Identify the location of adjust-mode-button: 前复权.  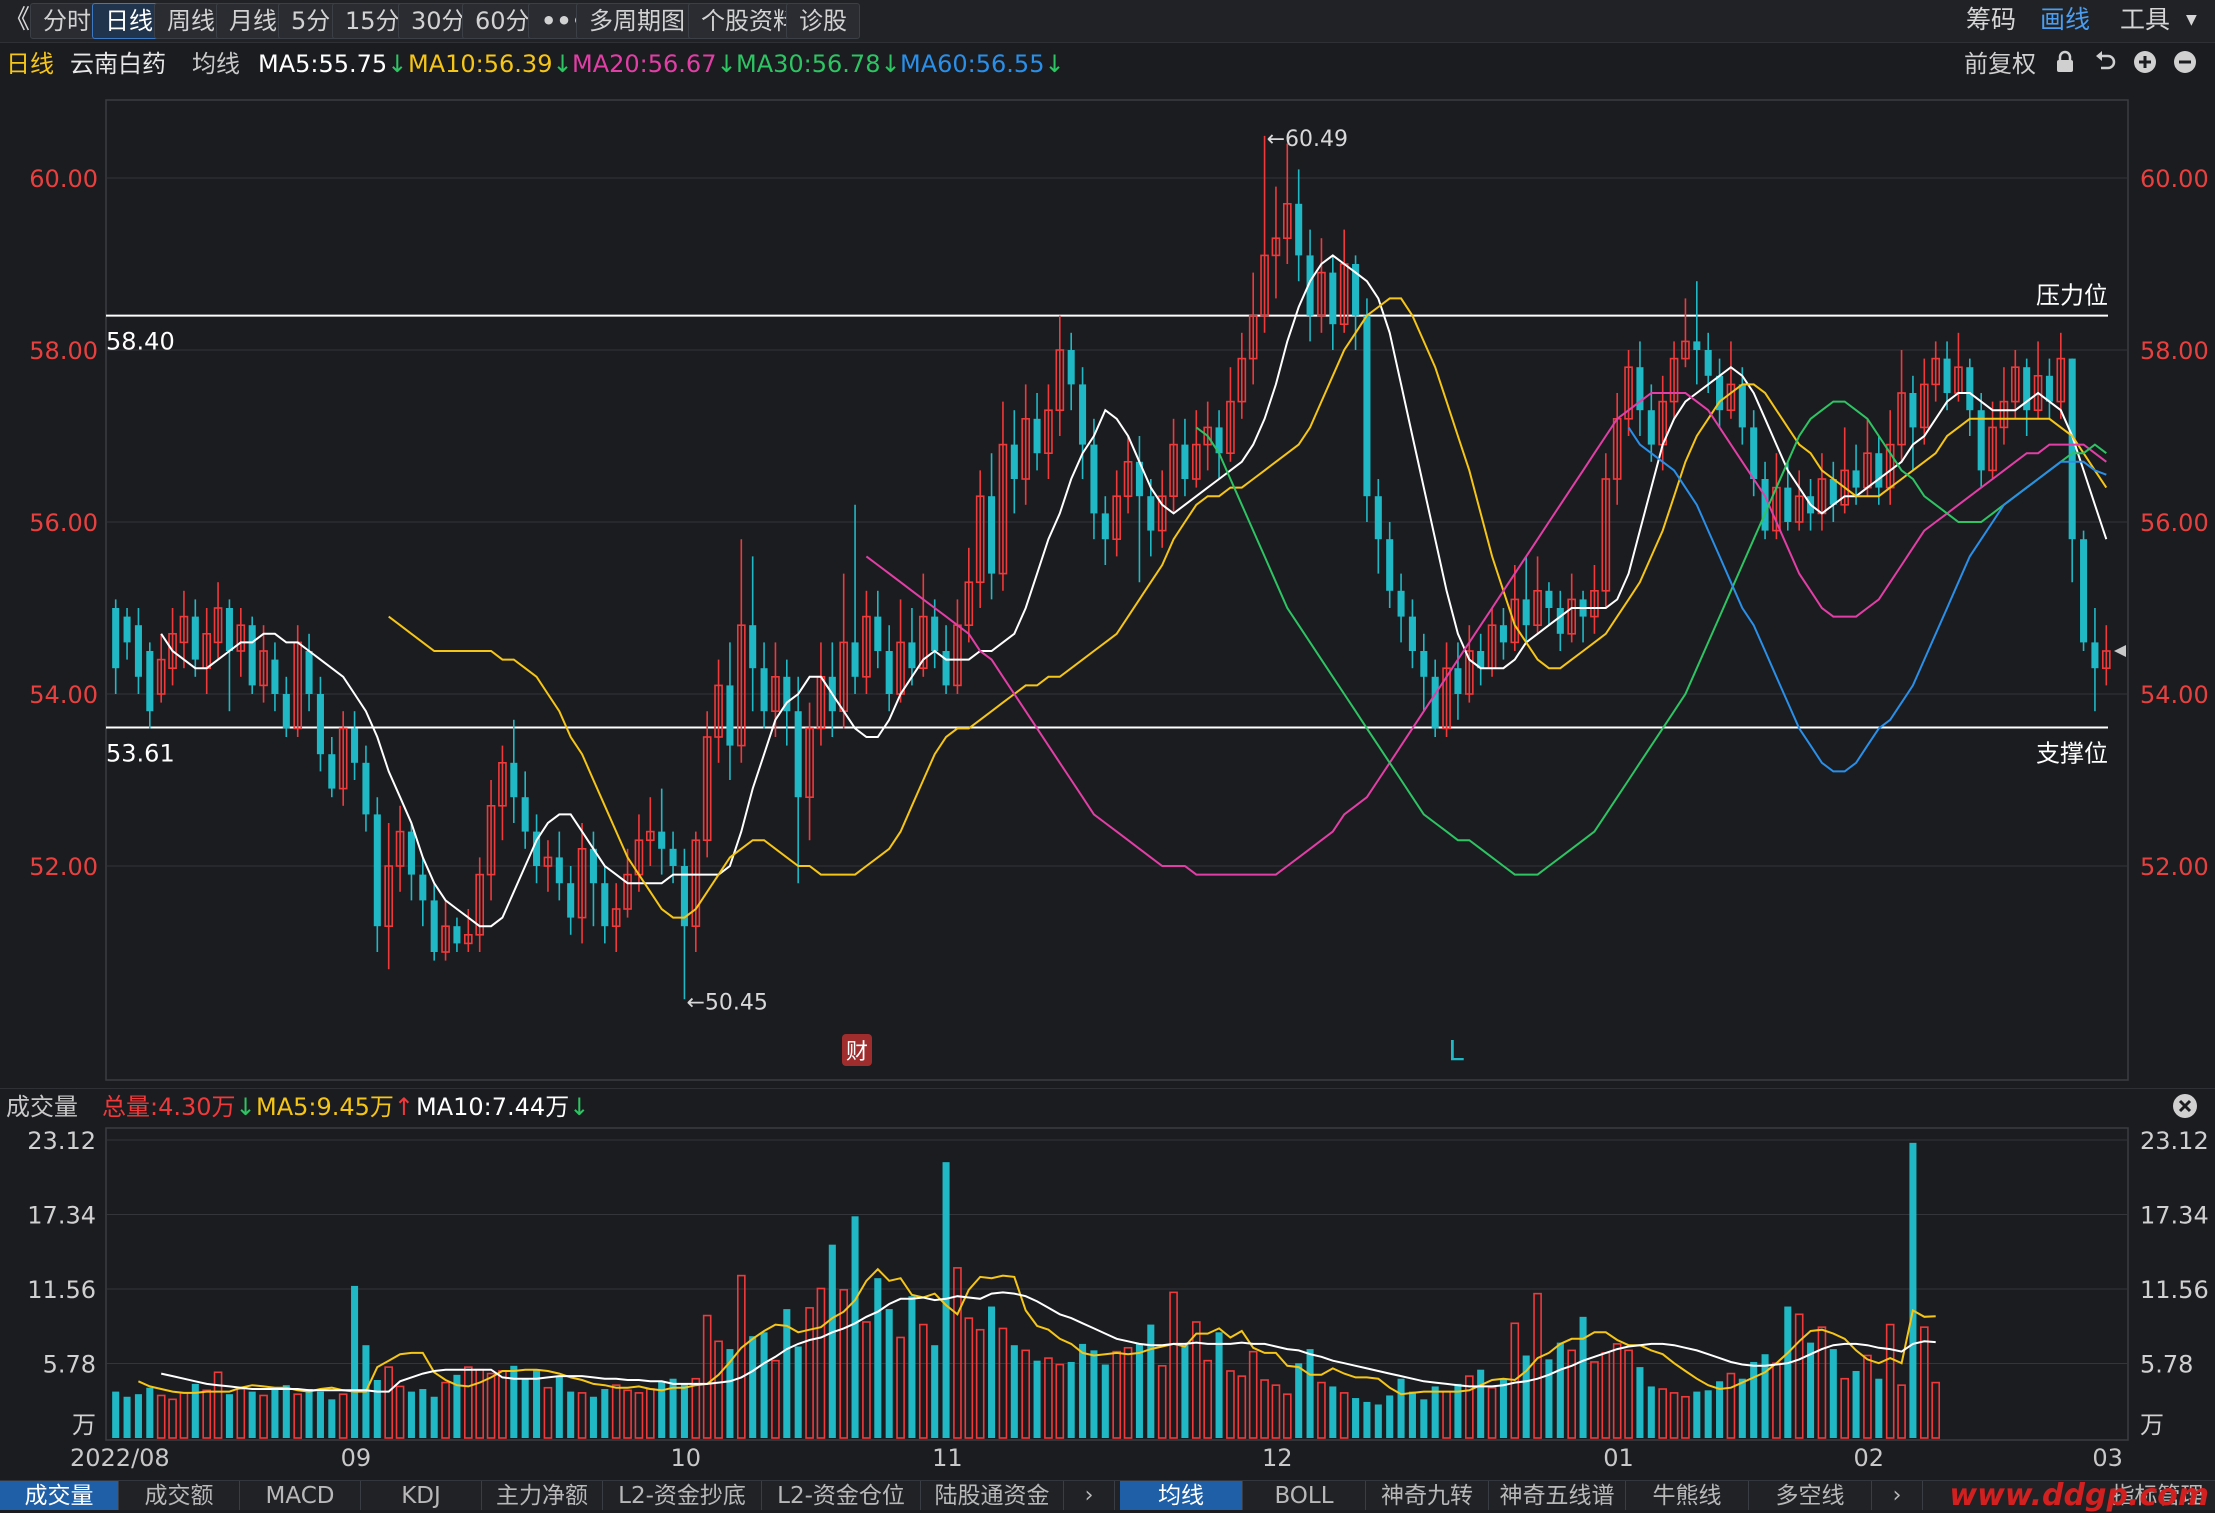
(2000, 64).